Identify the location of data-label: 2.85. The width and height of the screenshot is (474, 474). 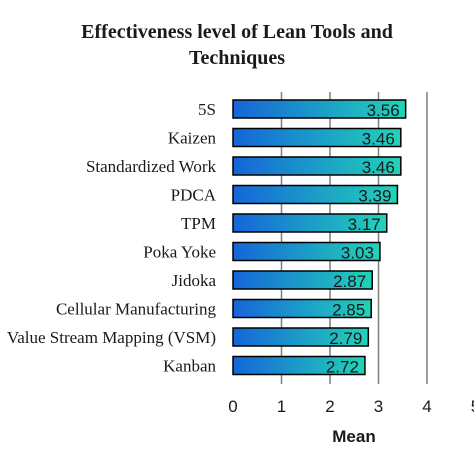
(348, 310).